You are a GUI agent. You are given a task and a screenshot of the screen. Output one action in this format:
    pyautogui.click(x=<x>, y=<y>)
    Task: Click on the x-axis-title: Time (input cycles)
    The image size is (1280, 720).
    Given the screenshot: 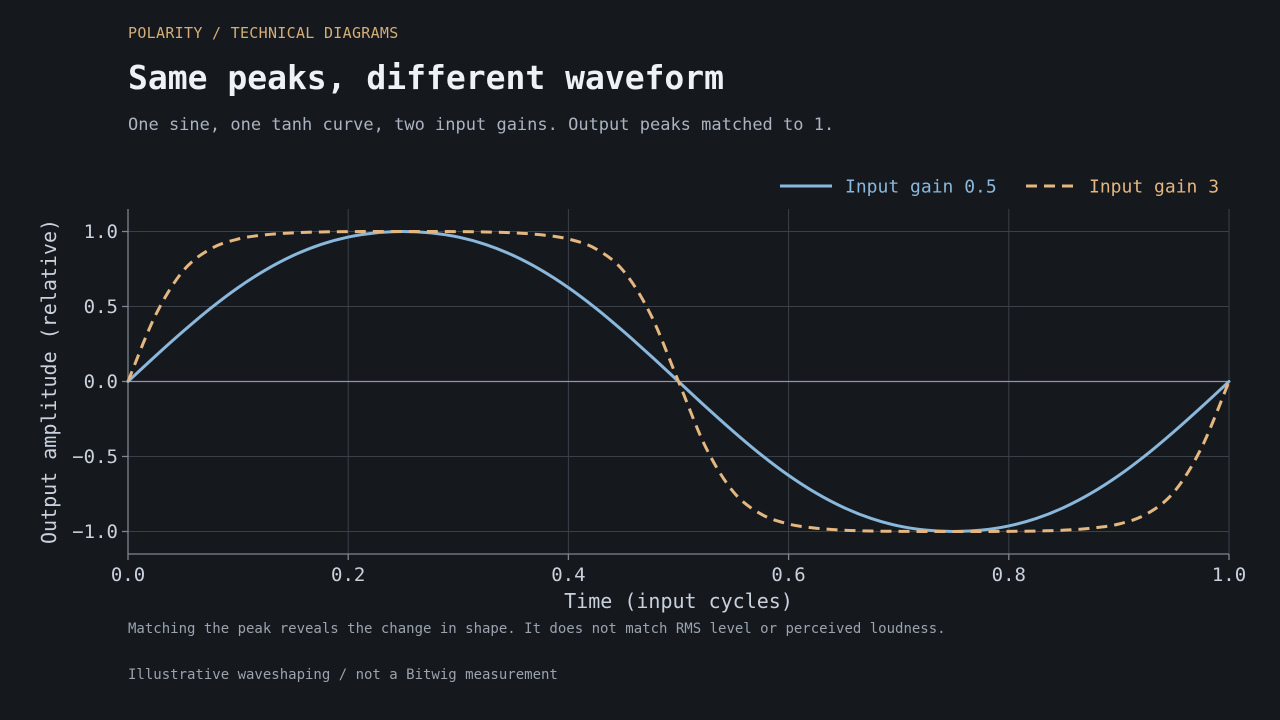 What is the action you would take?
    pyautogui.click(x=678, y=601)
    